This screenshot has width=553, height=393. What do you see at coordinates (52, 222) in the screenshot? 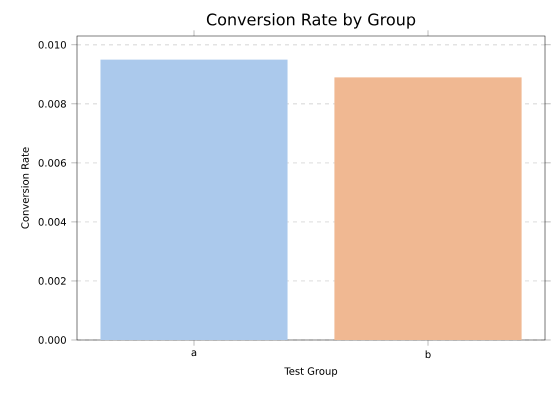
I see `y-tick-label: 0.004` at bounding box center [52, 222].